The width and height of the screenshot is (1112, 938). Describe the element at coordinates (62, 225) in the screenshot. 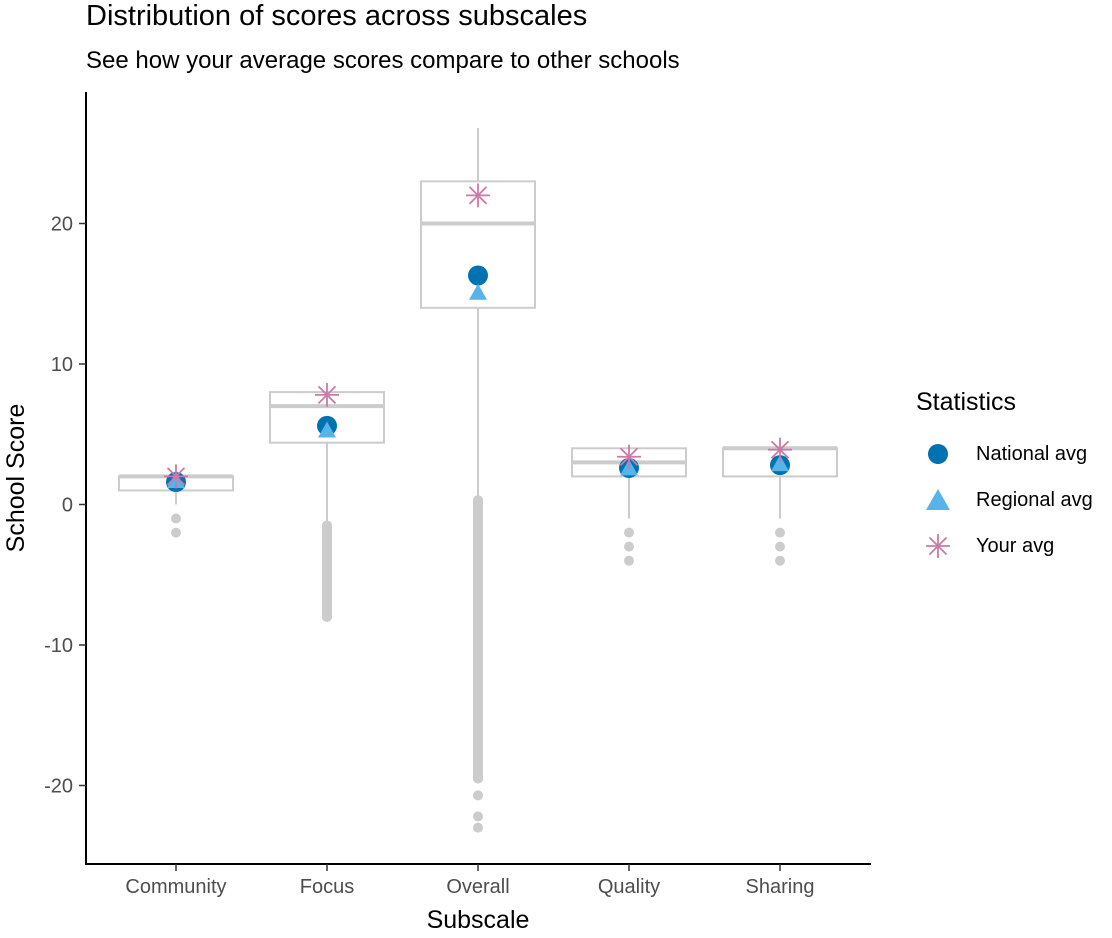

I see `y-tick-label: 20` at that location.